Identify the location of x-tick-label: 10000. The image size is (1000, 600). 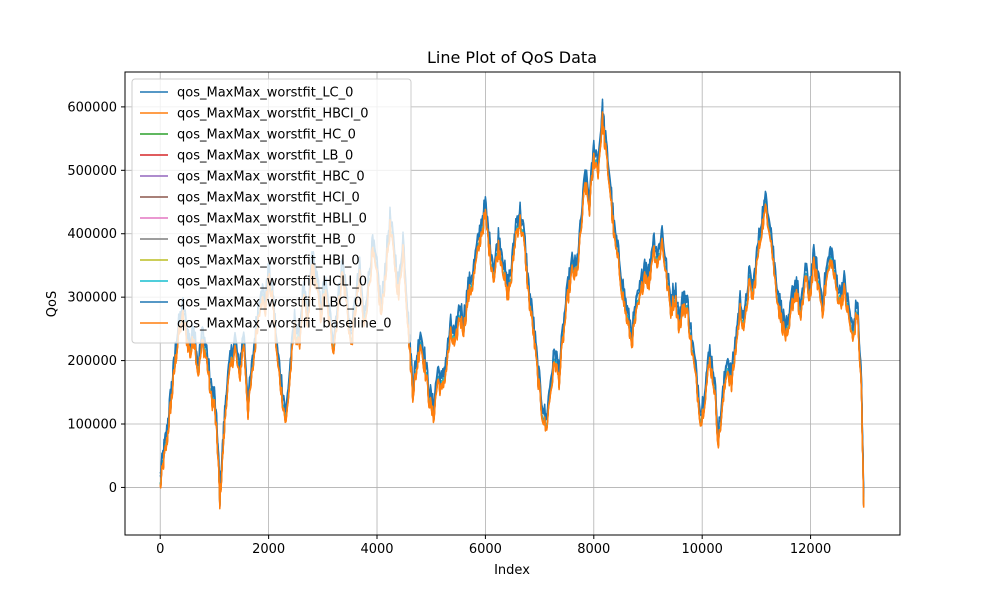
(702, 549).